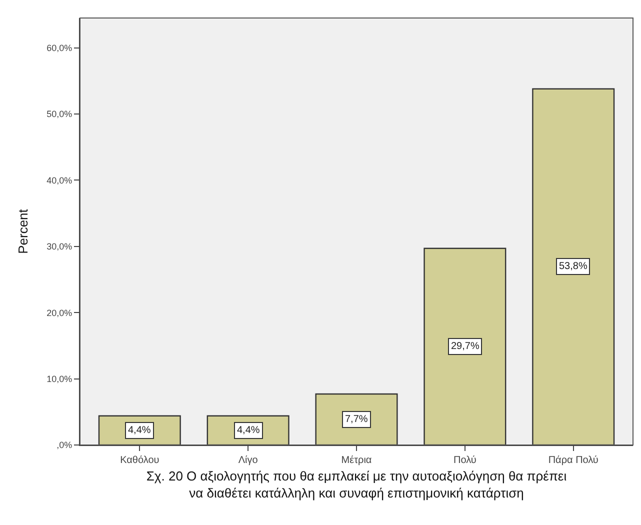 The width and height of the screenshot is (641, 525). What do you see at coordinates (573, 266) in the screenshot?
I see `data-label: 53,8%` at bounding box center [573, 266].